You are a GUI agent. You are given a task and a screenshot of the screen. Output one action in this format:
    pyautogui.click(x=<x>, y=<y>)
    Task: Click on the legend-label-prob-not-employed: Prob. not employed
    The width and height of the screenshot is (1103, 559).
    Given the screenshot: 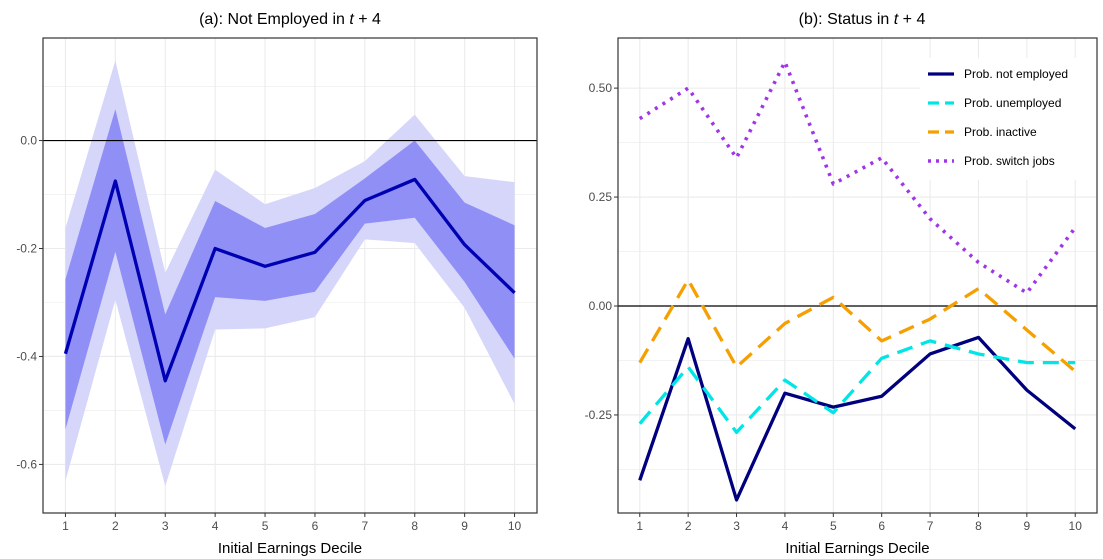 What is the action you would take?
    pyautogui.click(x=1016, y=74)
    